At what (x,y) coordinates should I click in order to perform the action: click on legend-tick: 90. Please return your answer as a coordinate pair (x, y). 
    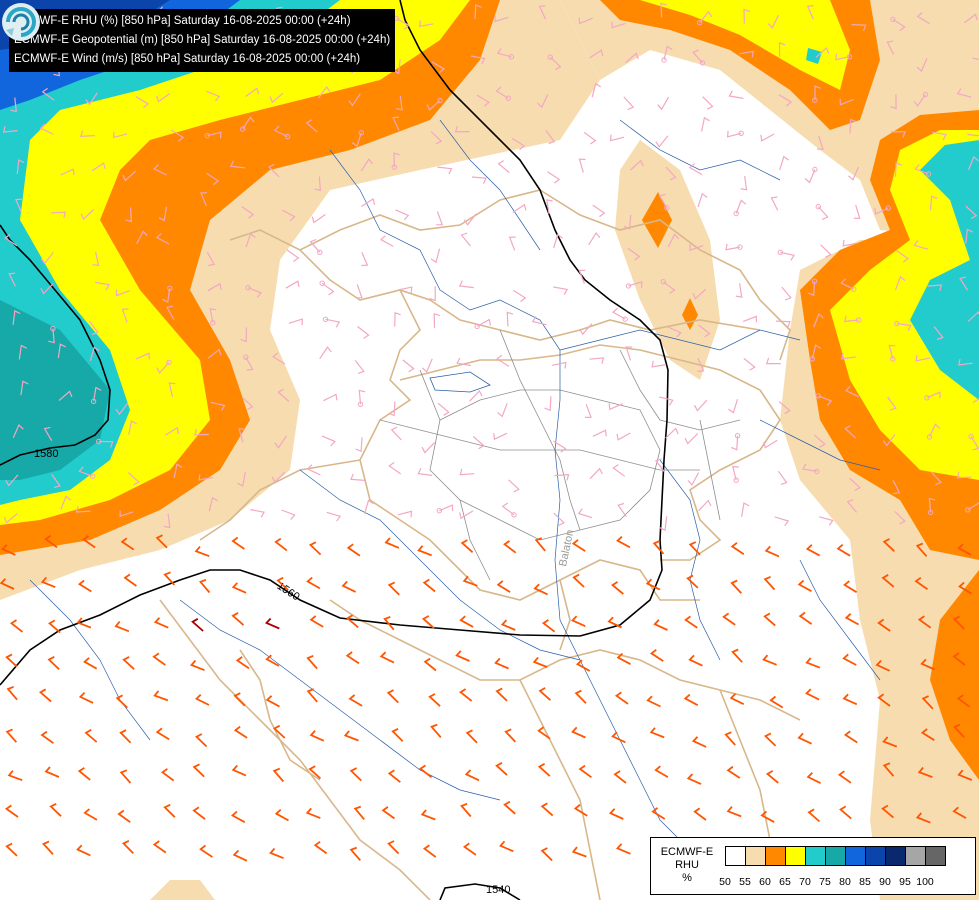
    Looking at the image, I should click on (885, 882).